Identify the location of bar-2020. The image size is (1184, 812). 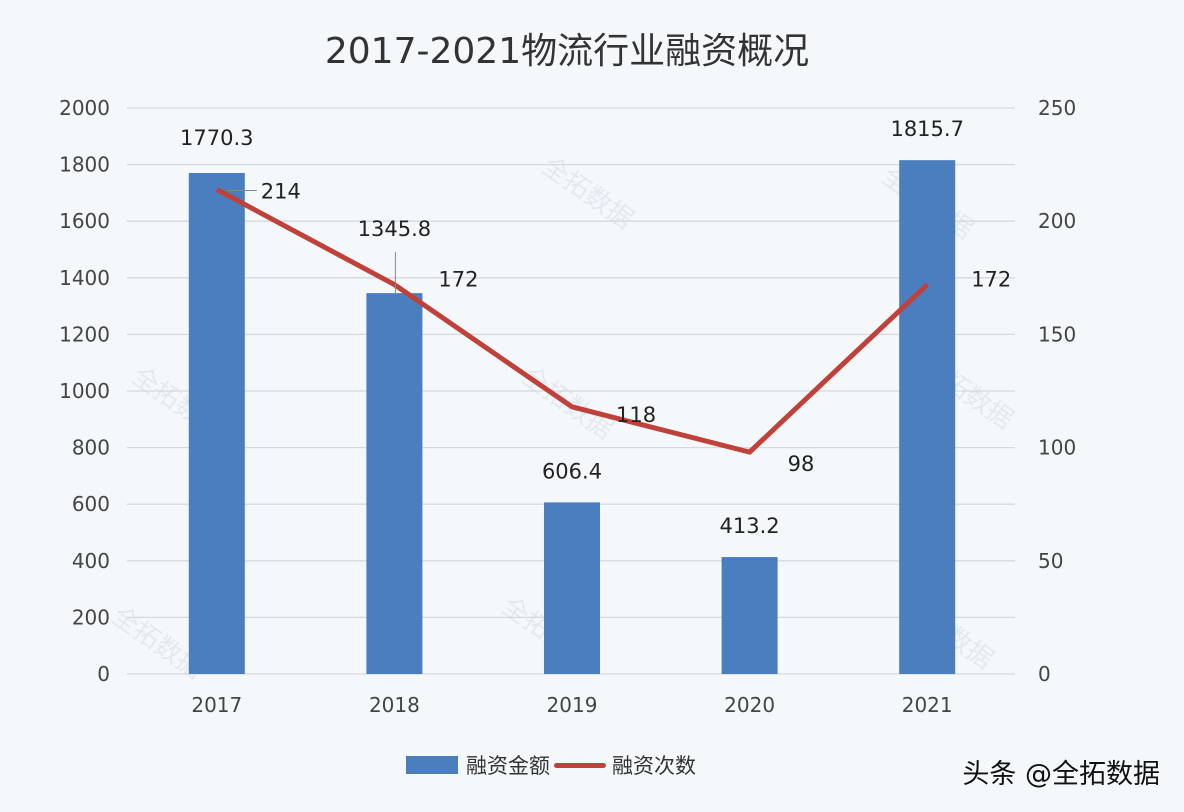
(749, 615).